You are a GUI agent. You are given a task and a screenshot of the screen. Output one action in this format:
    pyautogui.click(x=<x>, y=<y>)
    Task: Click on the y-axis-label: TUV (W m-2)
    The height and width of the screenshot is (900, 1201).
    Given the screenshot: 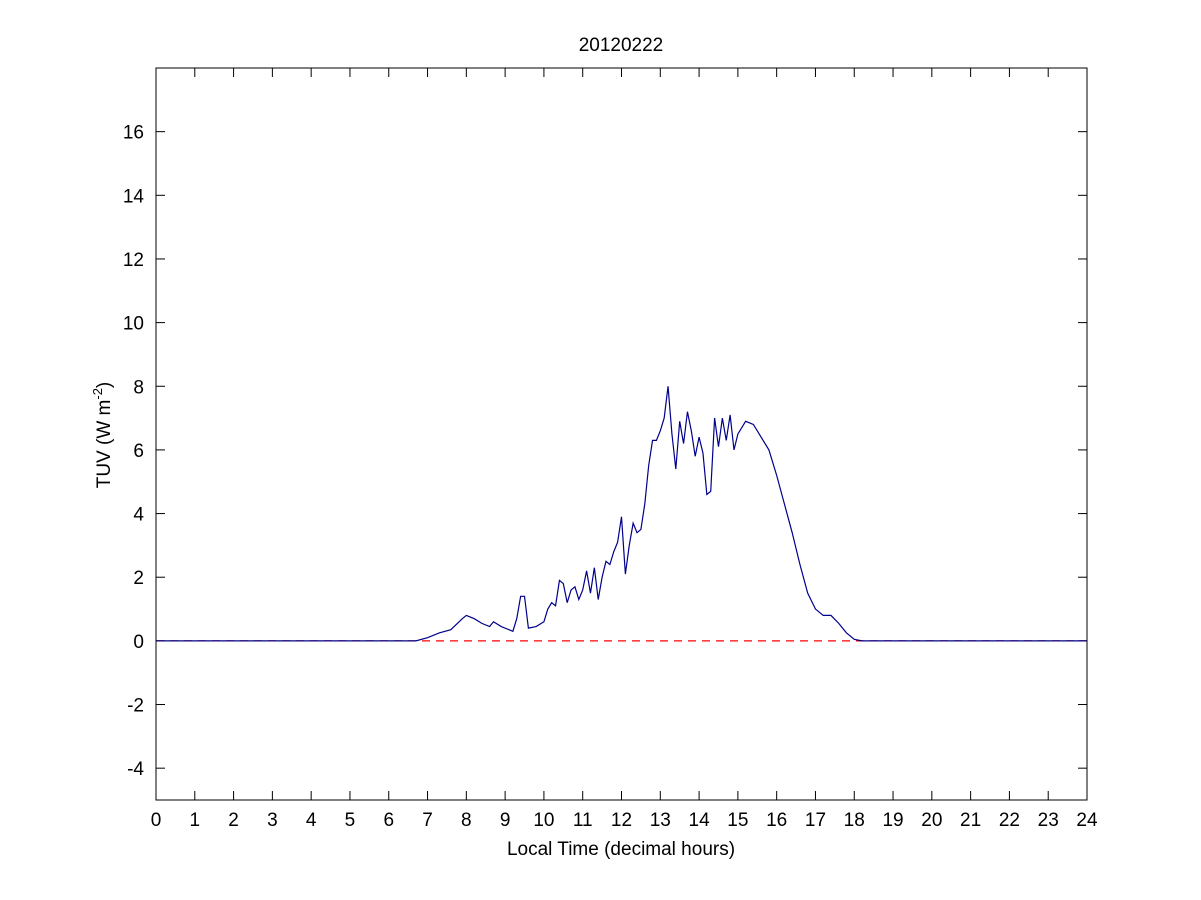 What is the action you would take?
    pyautogui.click(x=102, y=435)
    